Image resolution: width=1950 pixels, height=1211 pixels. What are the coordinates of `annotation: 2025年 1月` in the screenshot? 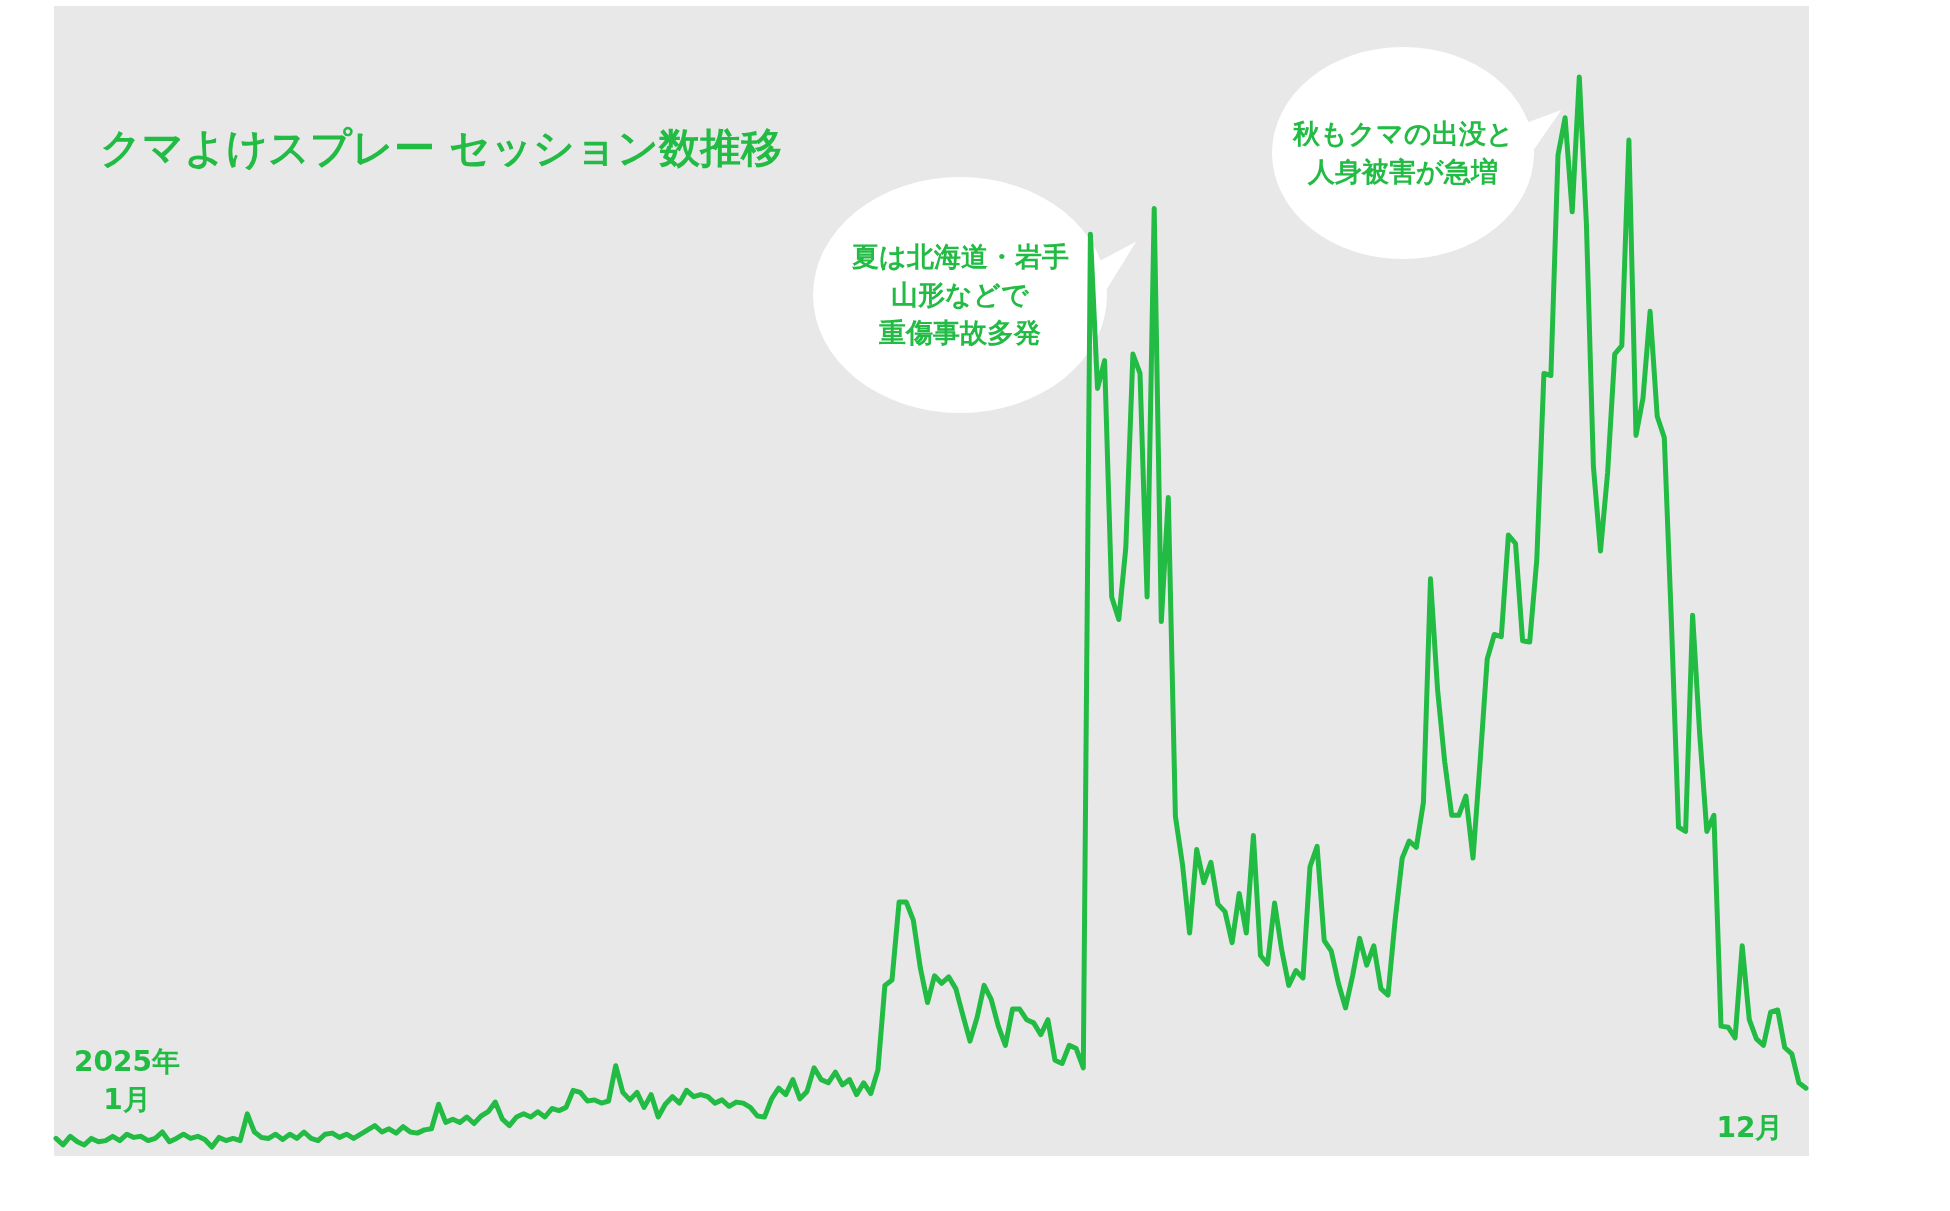 It's located at (127, 1080).